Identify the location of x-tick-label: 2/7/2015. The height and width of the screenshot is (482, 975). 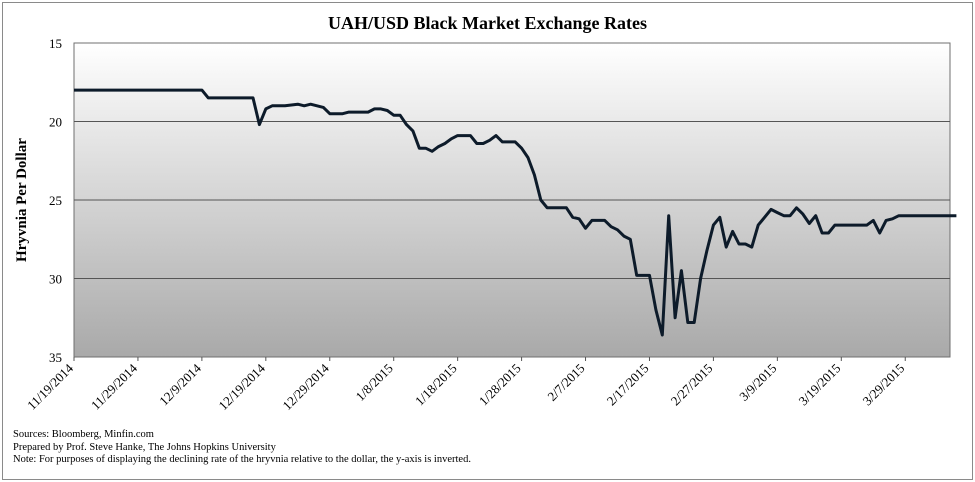
(565, 382).